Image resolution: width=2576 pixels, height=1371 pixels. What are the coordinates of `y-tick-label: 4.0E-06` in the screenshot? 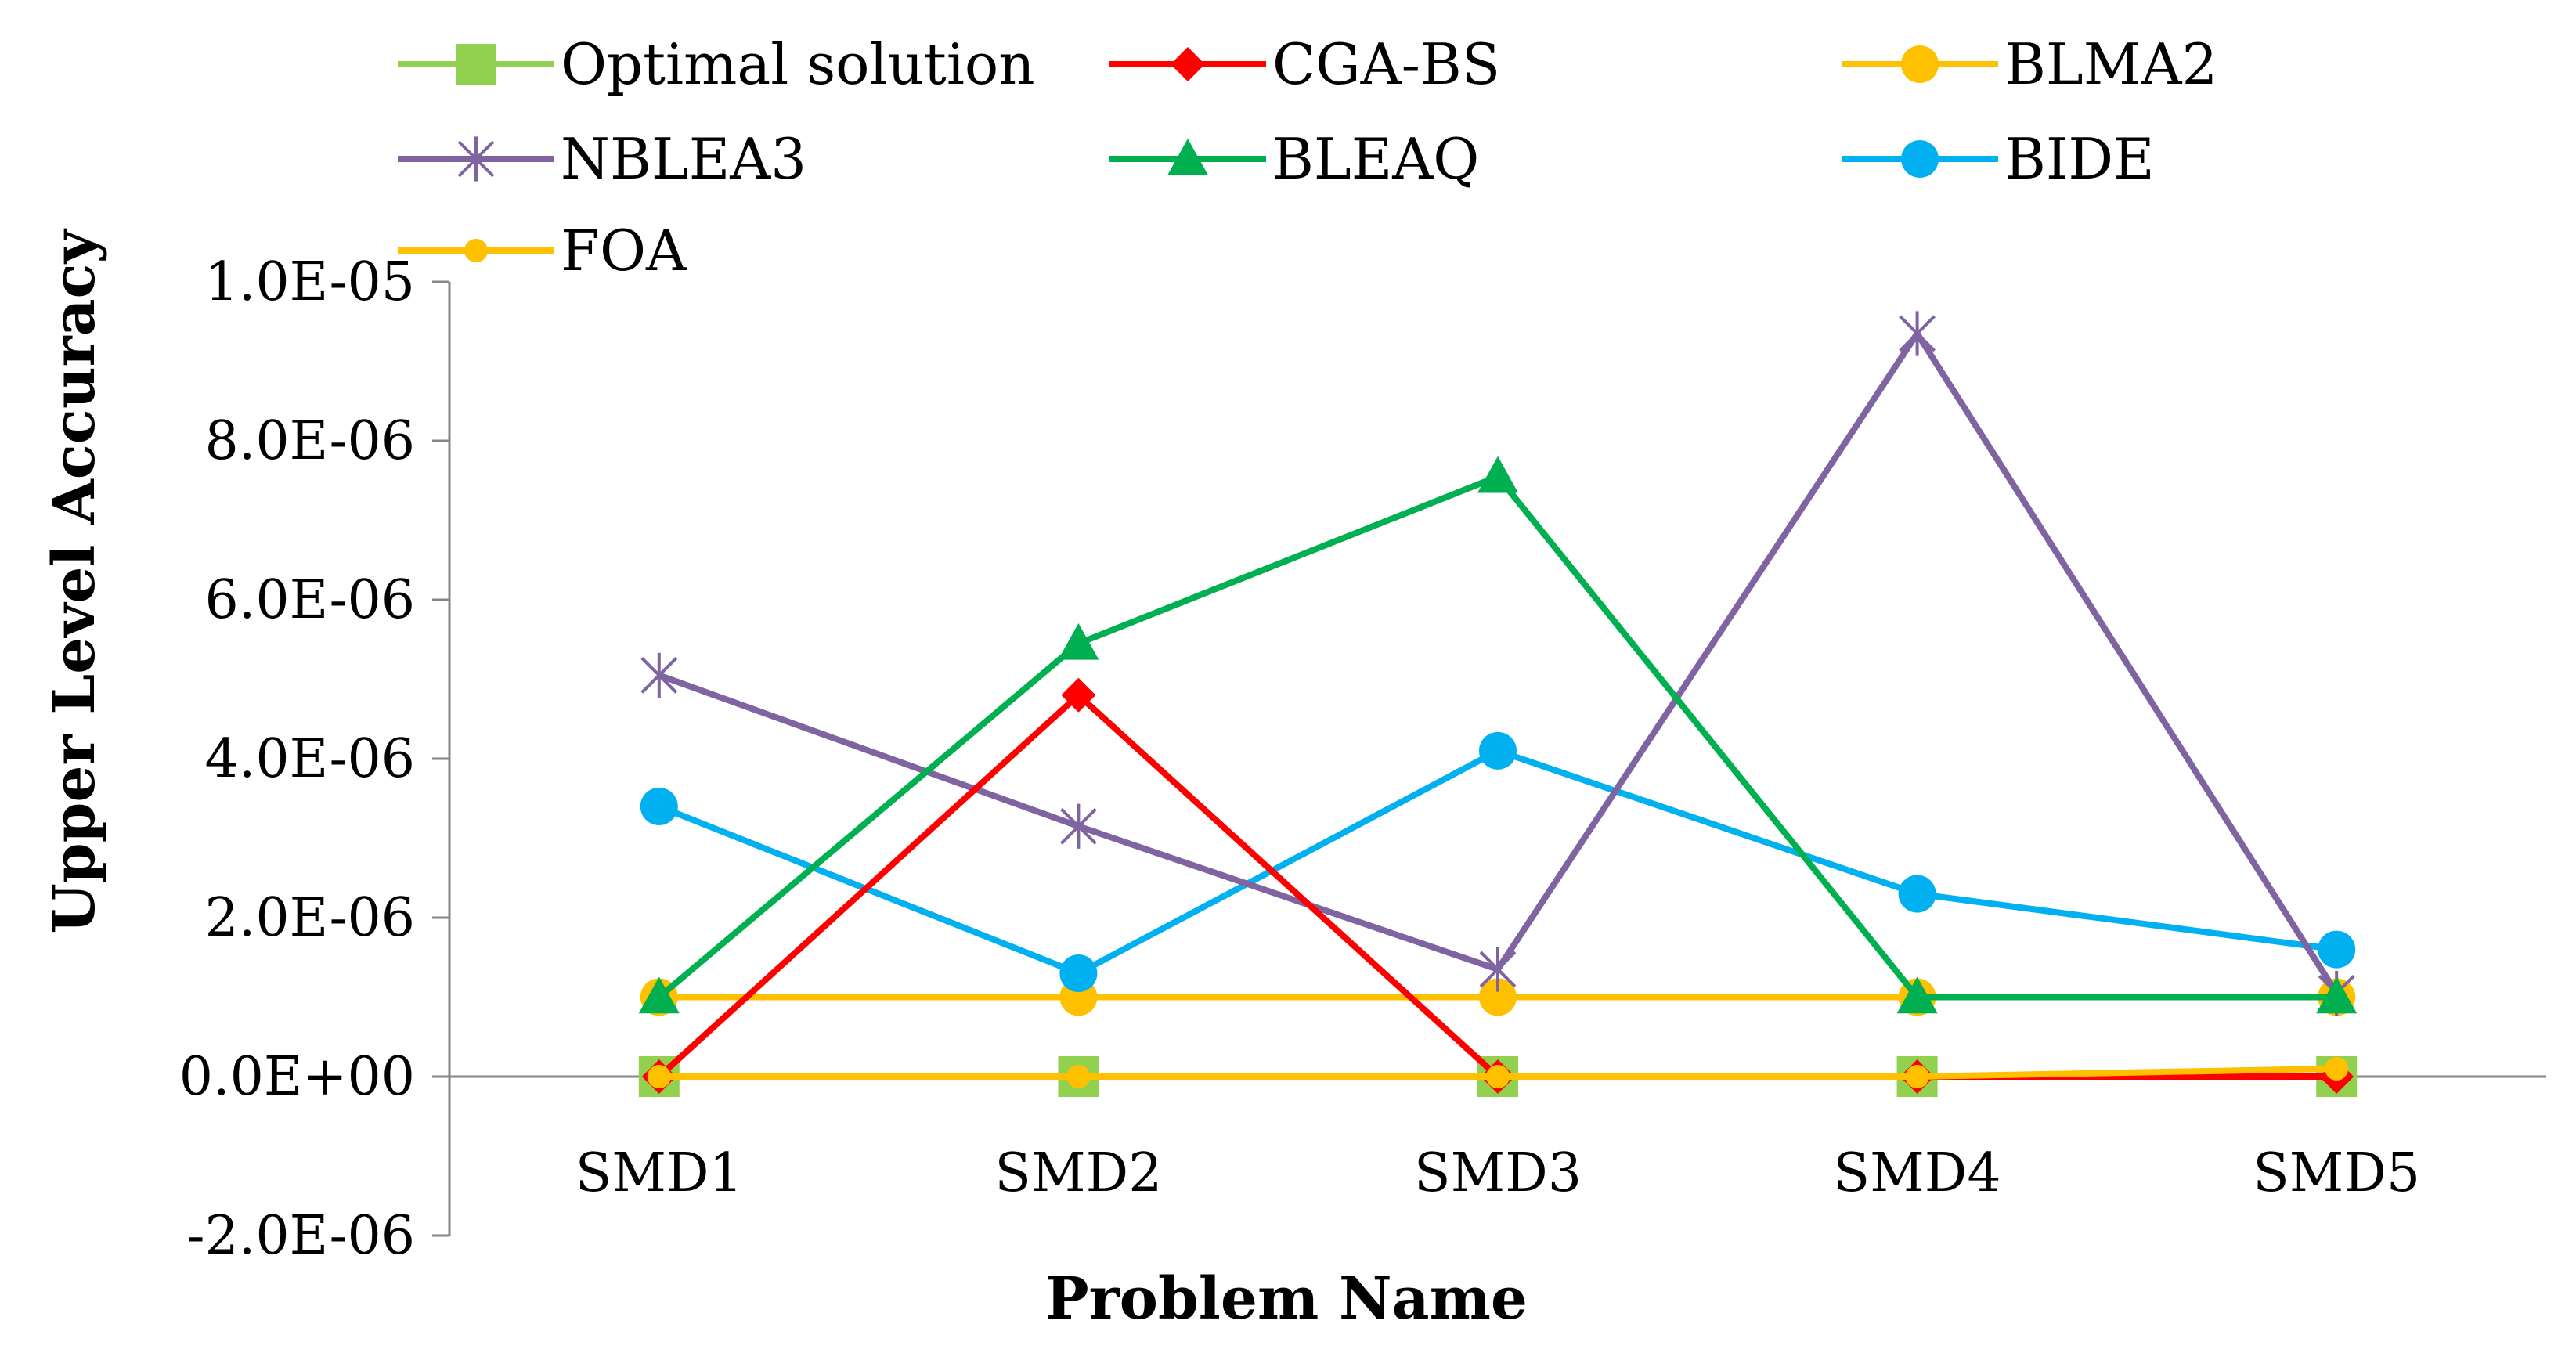 It's located at (309, 759).